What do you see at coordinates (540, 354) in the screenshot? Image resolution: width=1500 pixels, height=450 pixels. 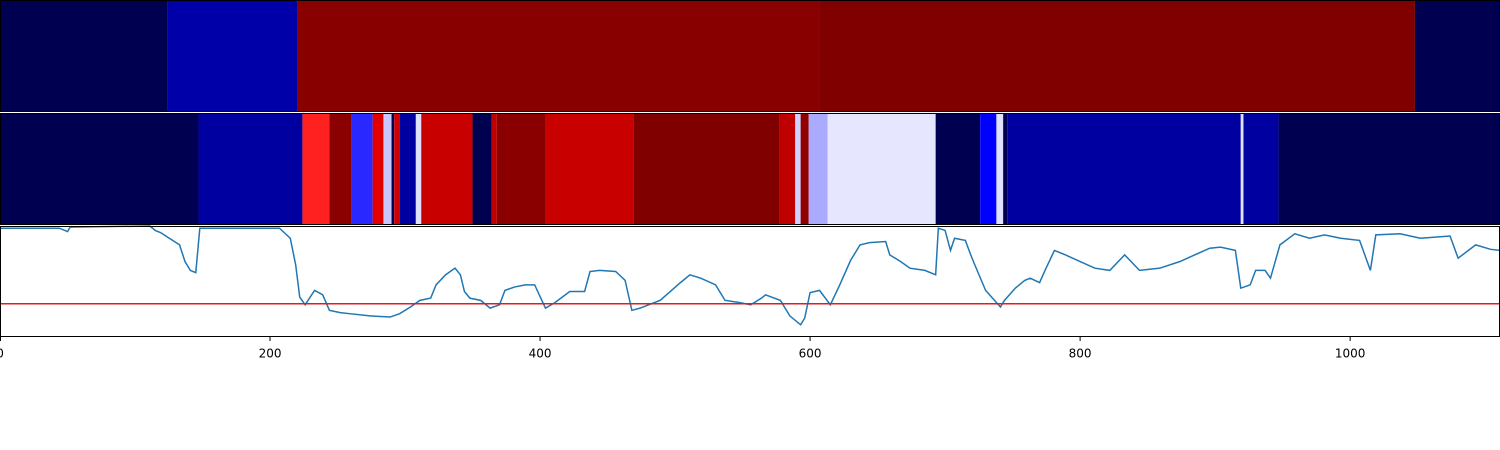 I see `x-tick-label: 400` at bounding box center [540, 354].